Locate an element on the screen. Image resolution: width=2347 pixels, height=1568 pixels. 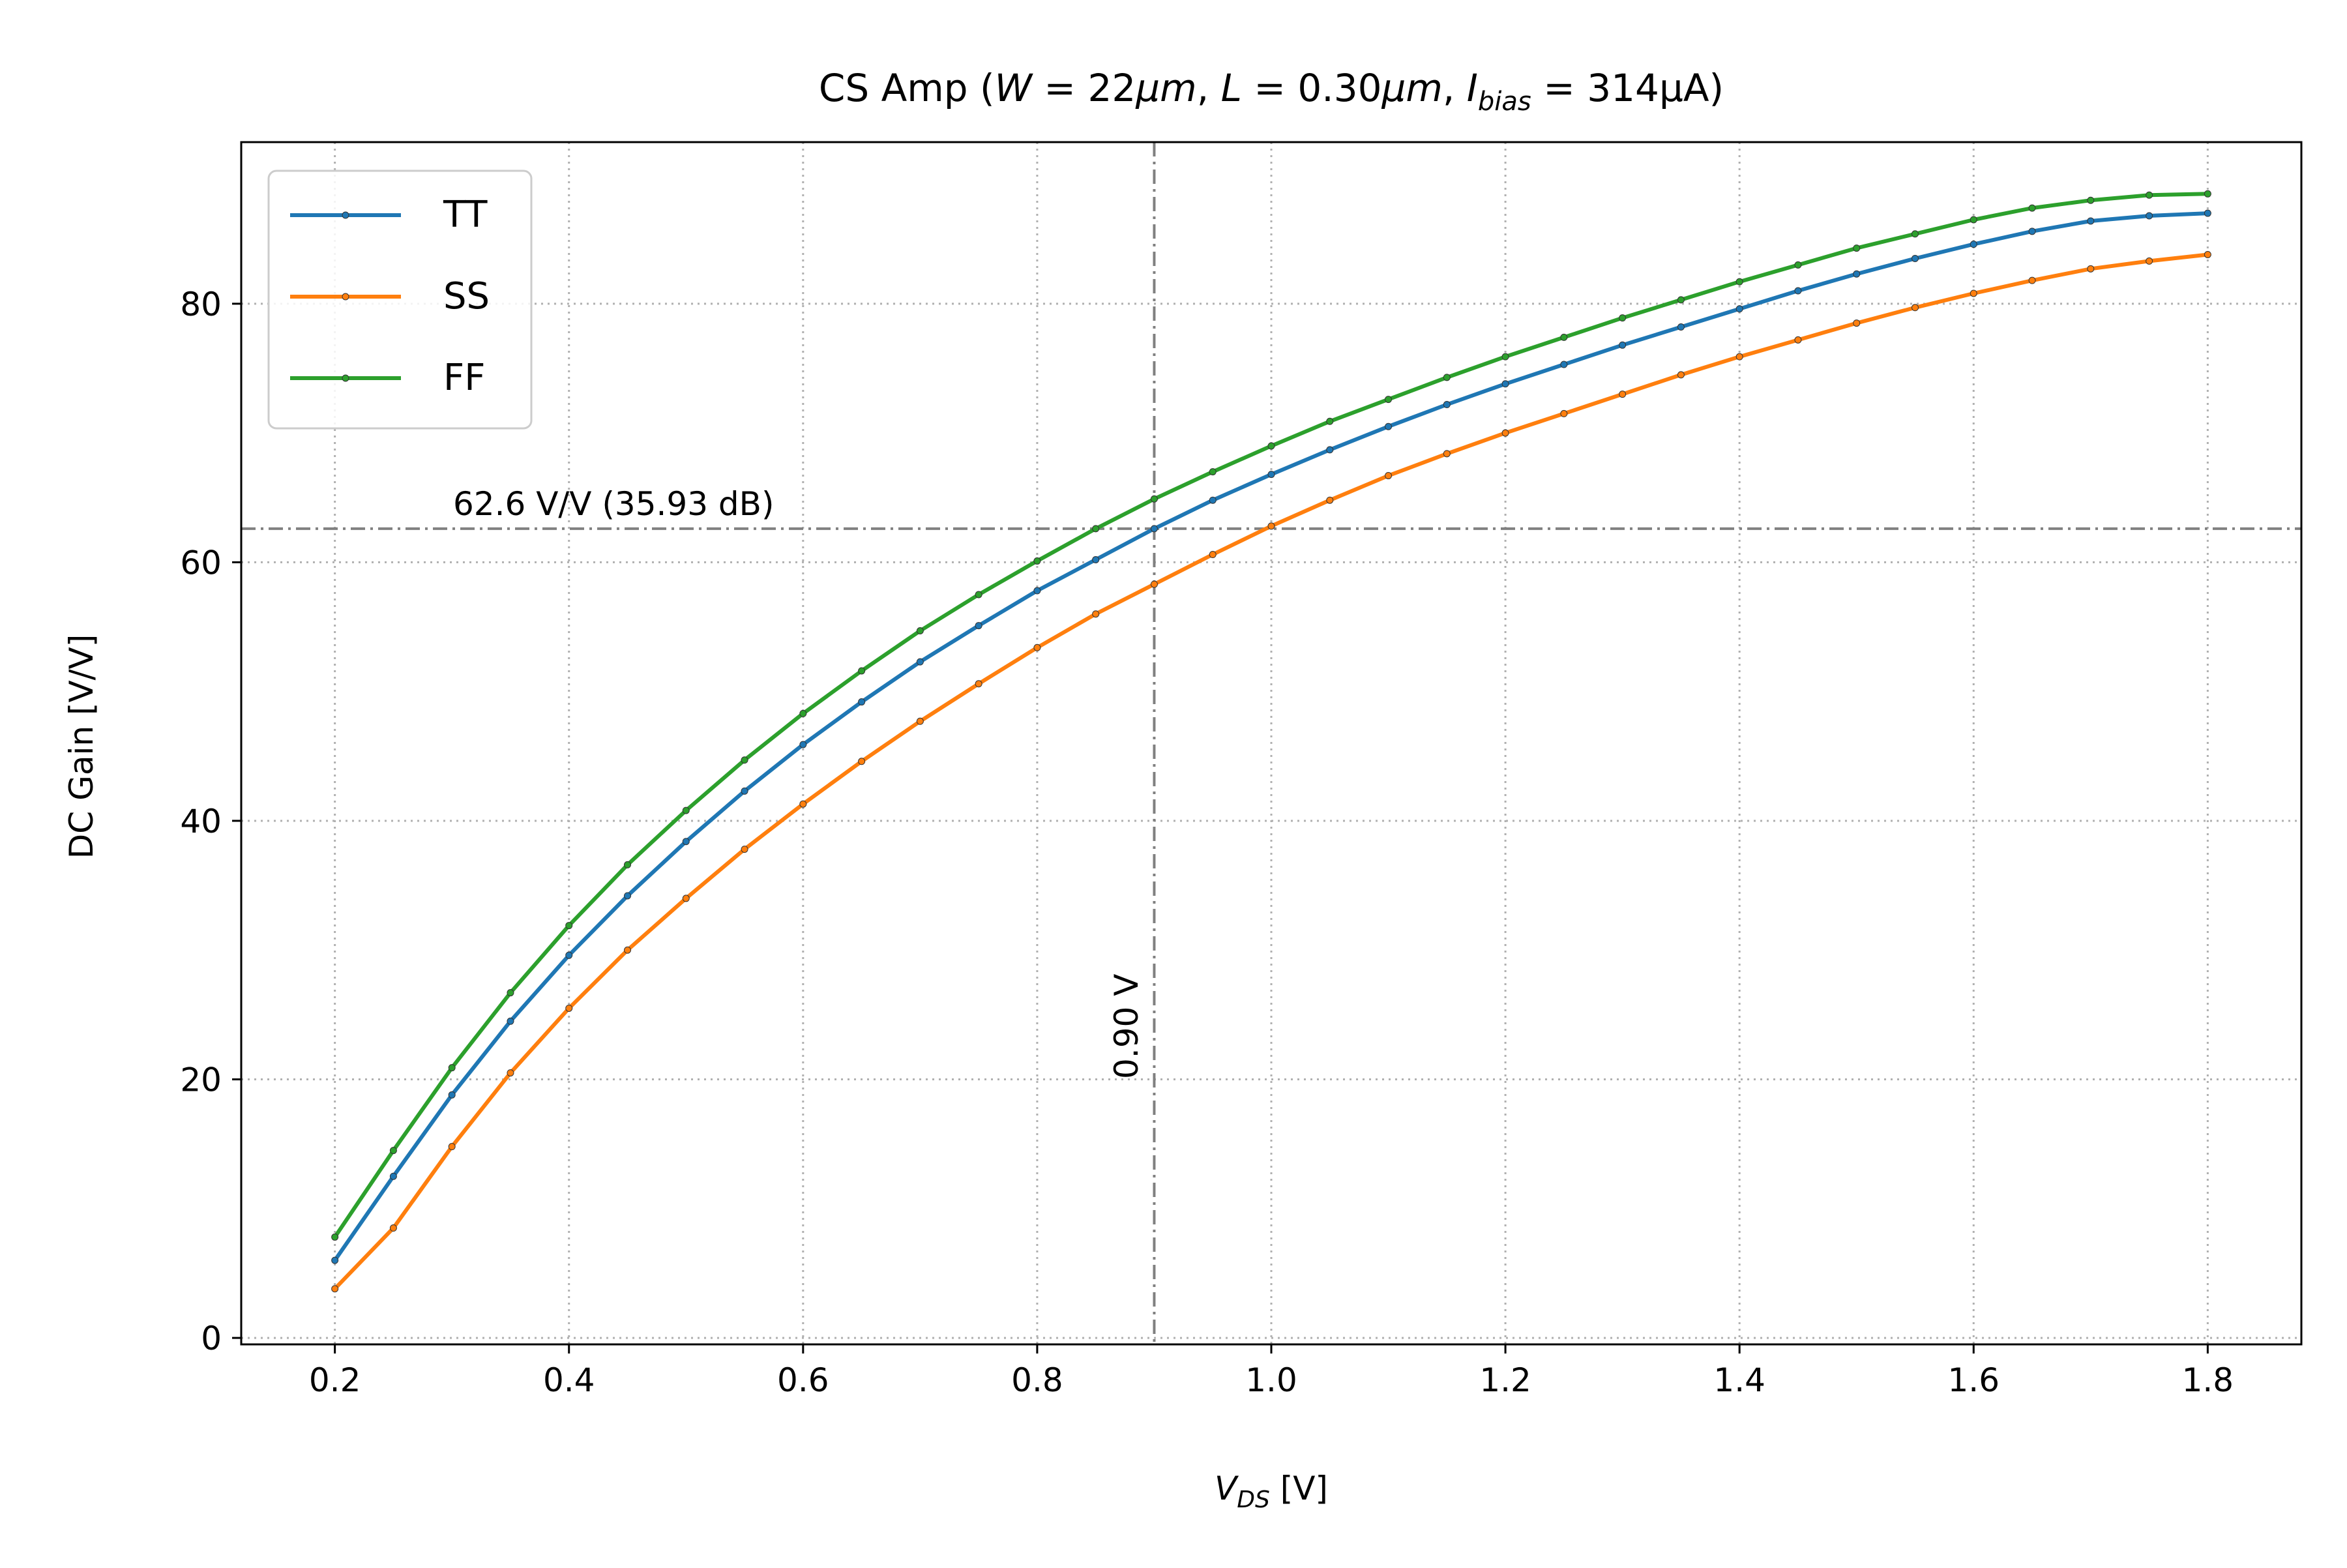
legend-item-ss: SS is located at coordinates (390, 296).